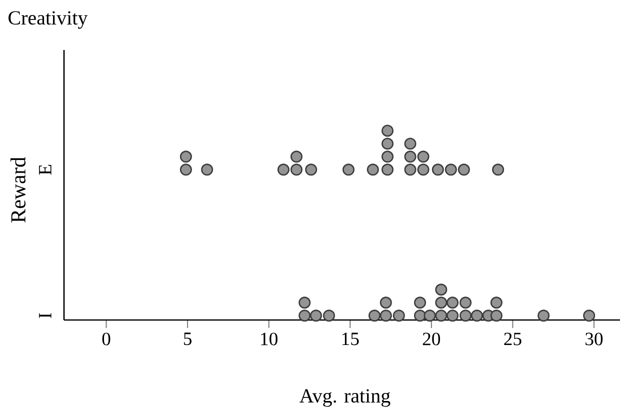  I want to click on chart-title: Creativity, so click(48, 20).